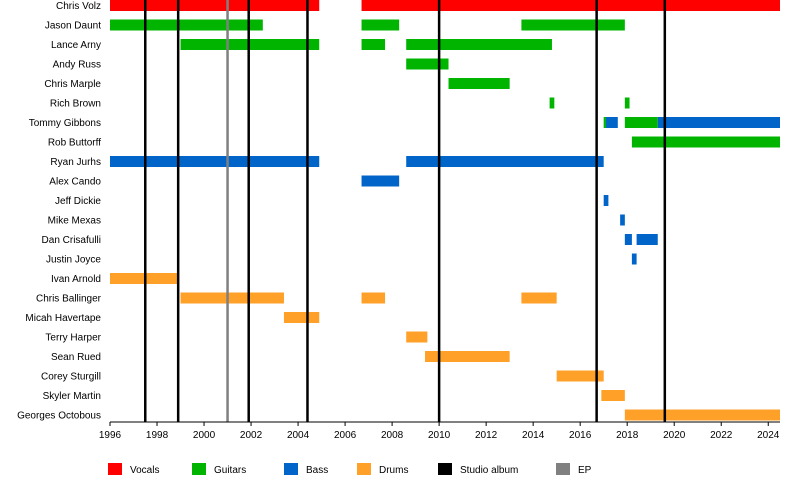 The width and height of the screenshot is (800, 495). Describe the element at coordinates (768, 435) in the screenshot. I see `x-tick-label: 2024` at that location.